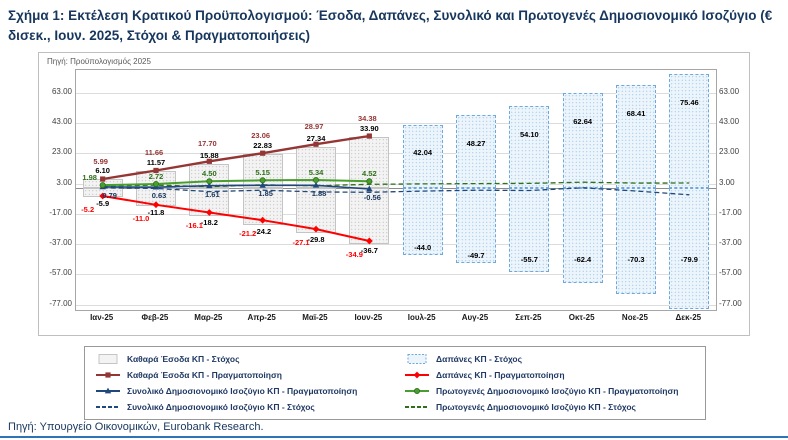 The height and width of the screenshot is (440, 788). I want to click on bar-value-label: 68.41, so click(636, 113).